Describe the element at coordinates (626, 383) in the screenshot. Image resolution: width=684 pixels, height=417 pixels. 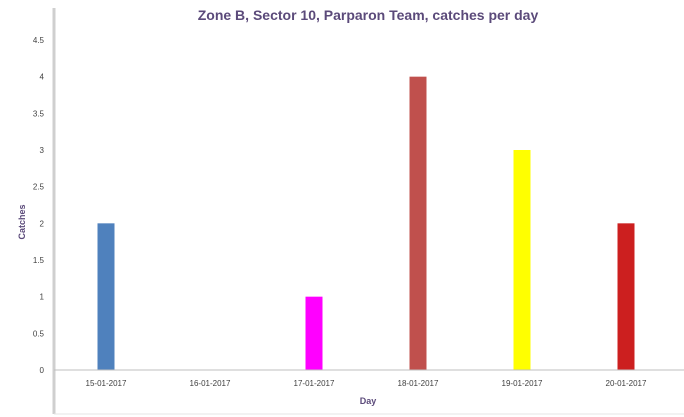
I see `x-tick-label: 20-01-2017` at that location.